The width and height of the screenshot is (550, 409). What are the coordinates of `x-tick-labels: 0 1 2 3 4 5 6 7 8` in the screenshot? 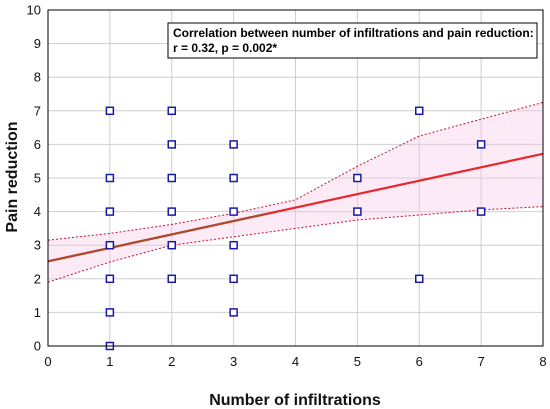 It's located at (295, 361).